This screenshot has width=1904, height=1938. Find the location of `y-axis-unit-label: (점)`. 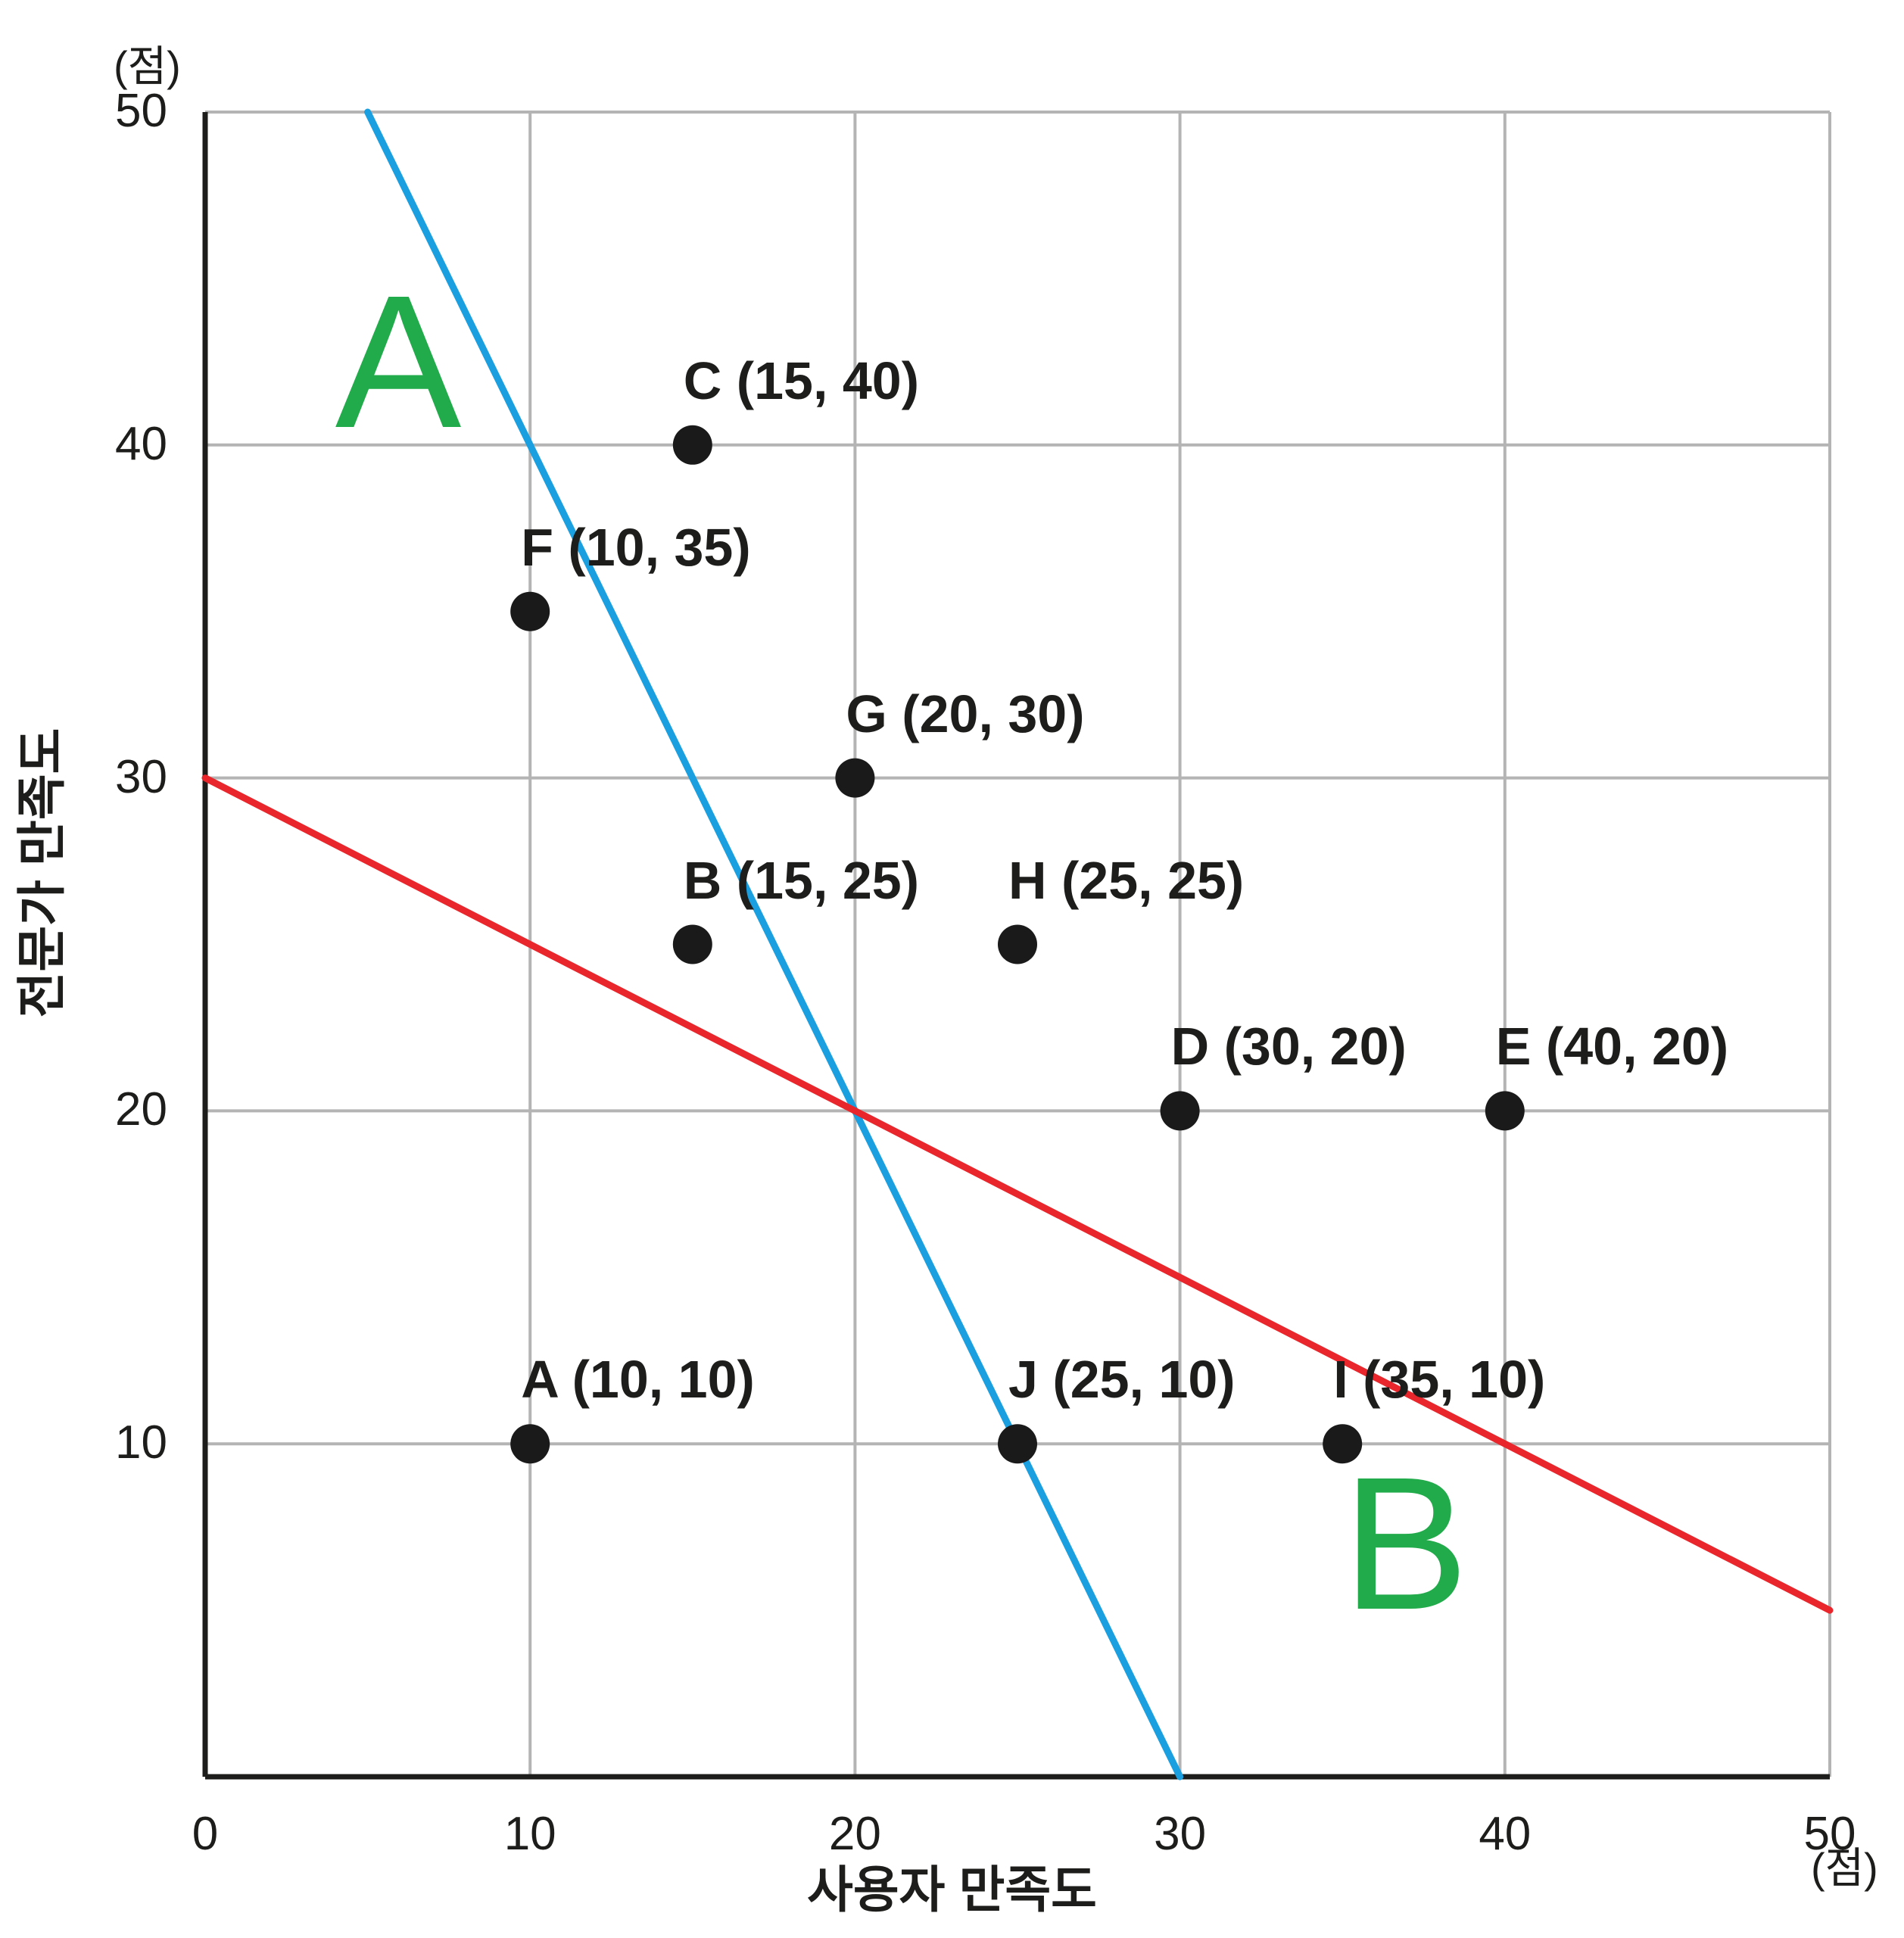

y-axis-unit-label: (점) is located at coordinates (147, 66).